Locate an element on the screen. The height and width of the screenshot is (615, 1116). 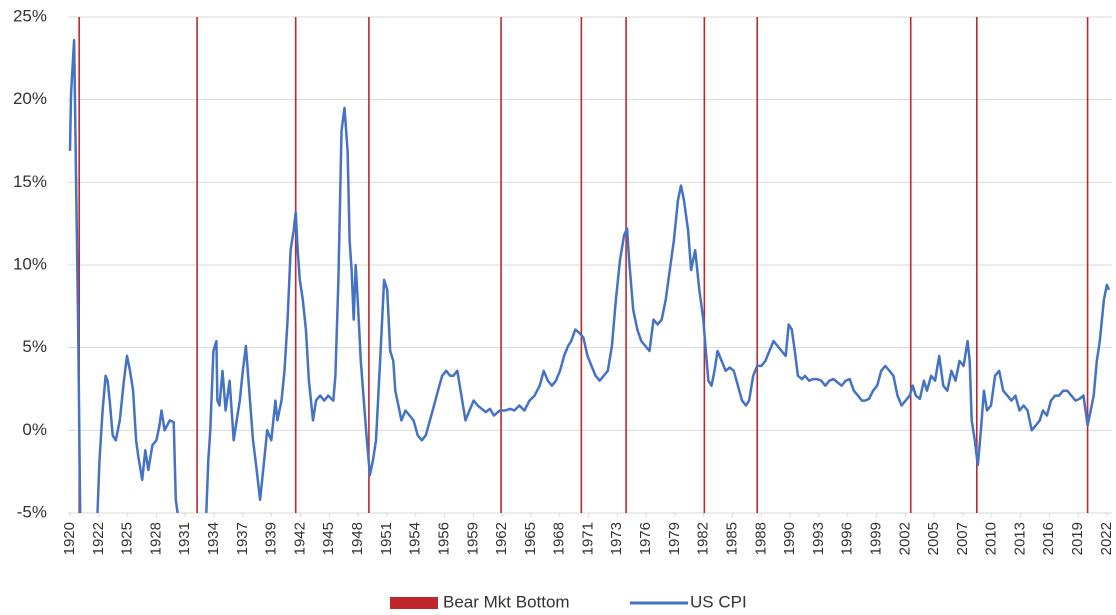
y-tick-label: 15% is located at coordinates (30, 181).